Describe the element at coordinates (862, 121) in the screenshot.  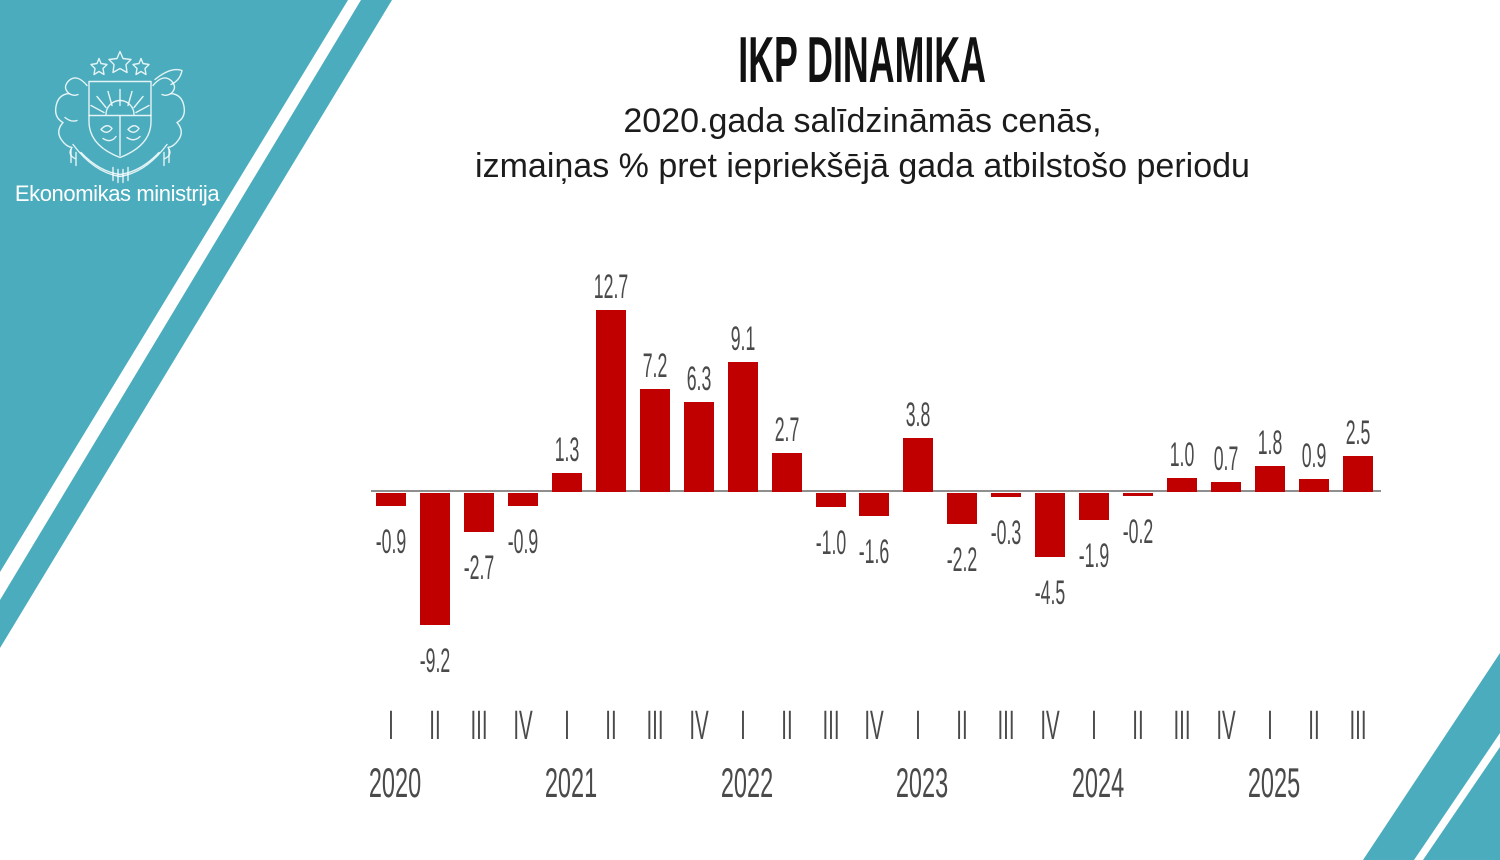
I see `chart-subtitle-line1: 2020.gada salīdzināmās cenās,` at that location.